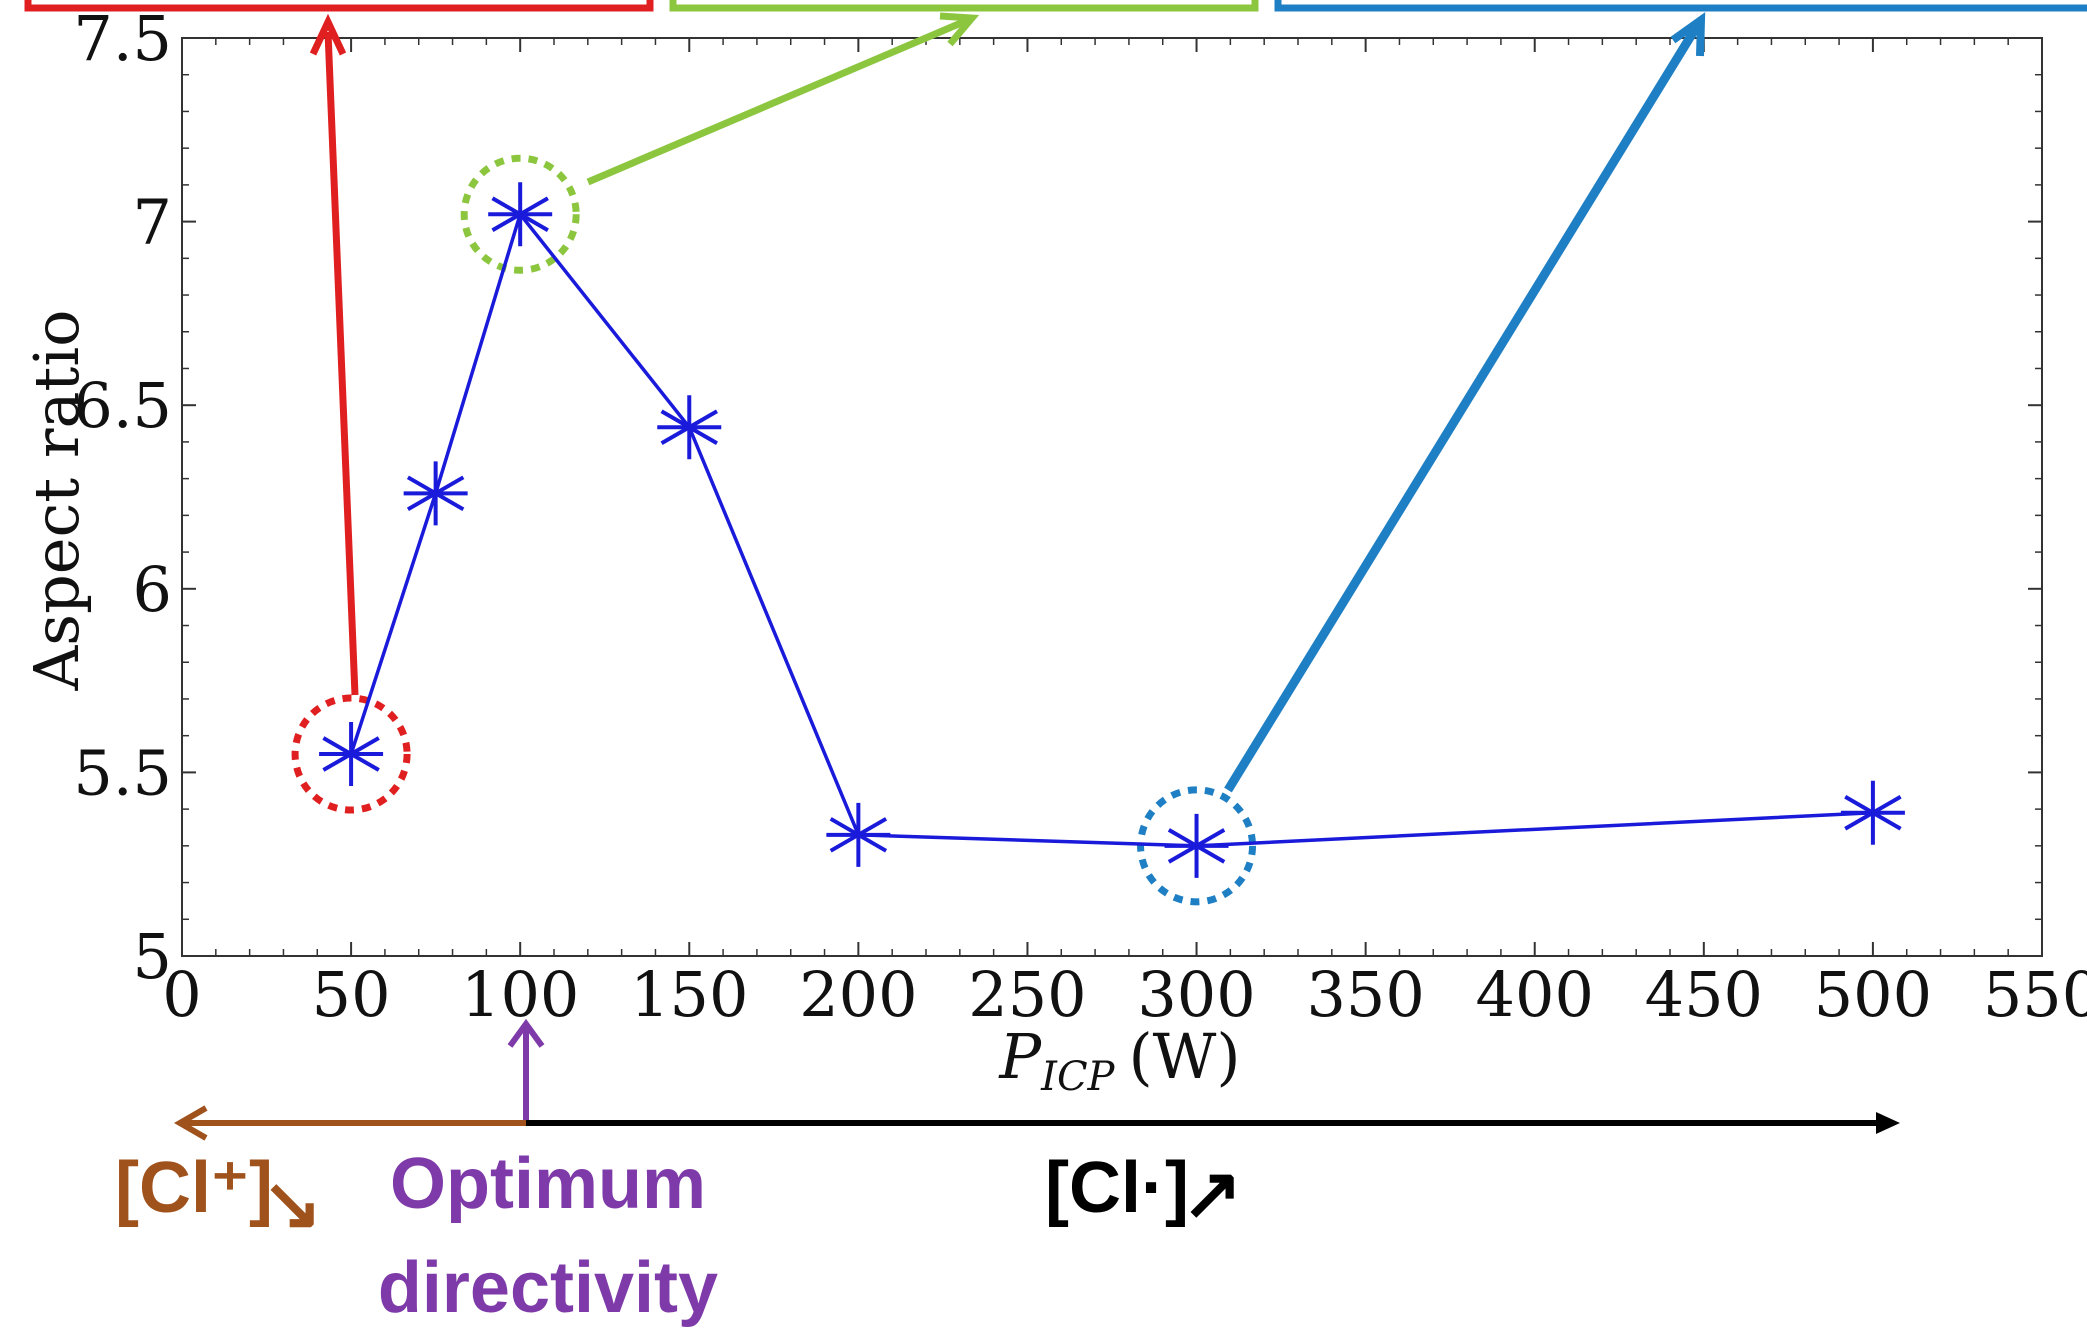 This screenshot has width=2087, height=1333. Describe the element at coordinates (689, 994) in the screenshot. I see `x-tick-label-150: 150` at that location.